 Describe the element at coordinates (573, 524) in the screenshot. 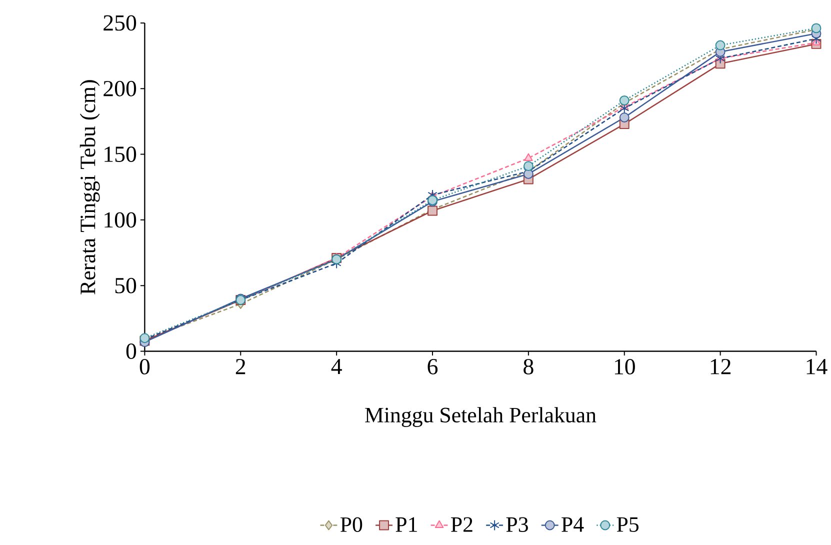

I see `legend-label: P4` at that location.